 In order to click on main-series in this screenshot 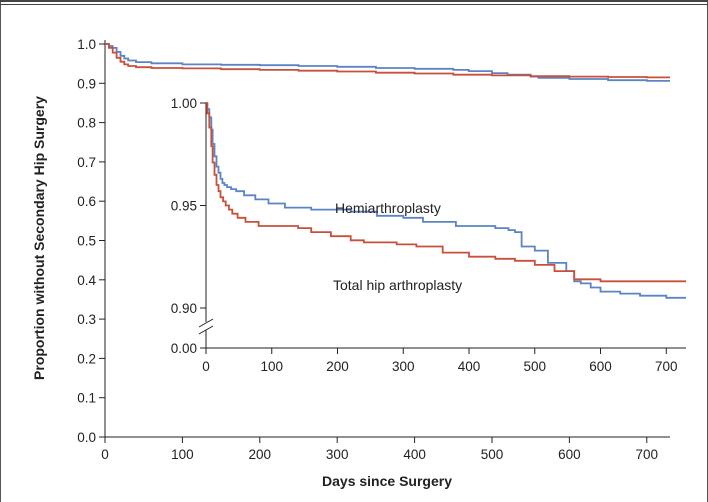, I will do `click(387, 62)`.